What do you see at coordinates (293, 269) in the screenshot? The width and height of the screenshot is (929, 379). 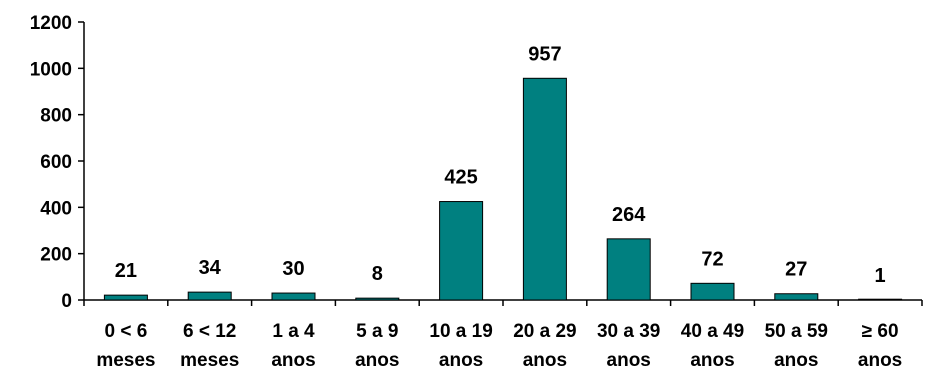 I see `data-label: 30` at bounding box center [293, 269].